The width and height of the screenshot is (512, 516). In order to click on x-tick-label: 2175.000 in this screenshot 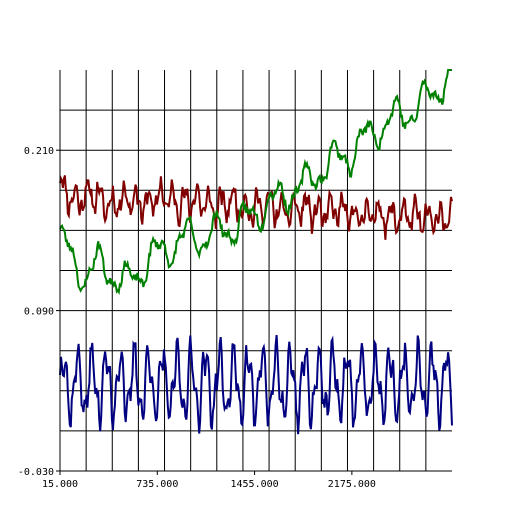, I will do `click(352, 484)`.